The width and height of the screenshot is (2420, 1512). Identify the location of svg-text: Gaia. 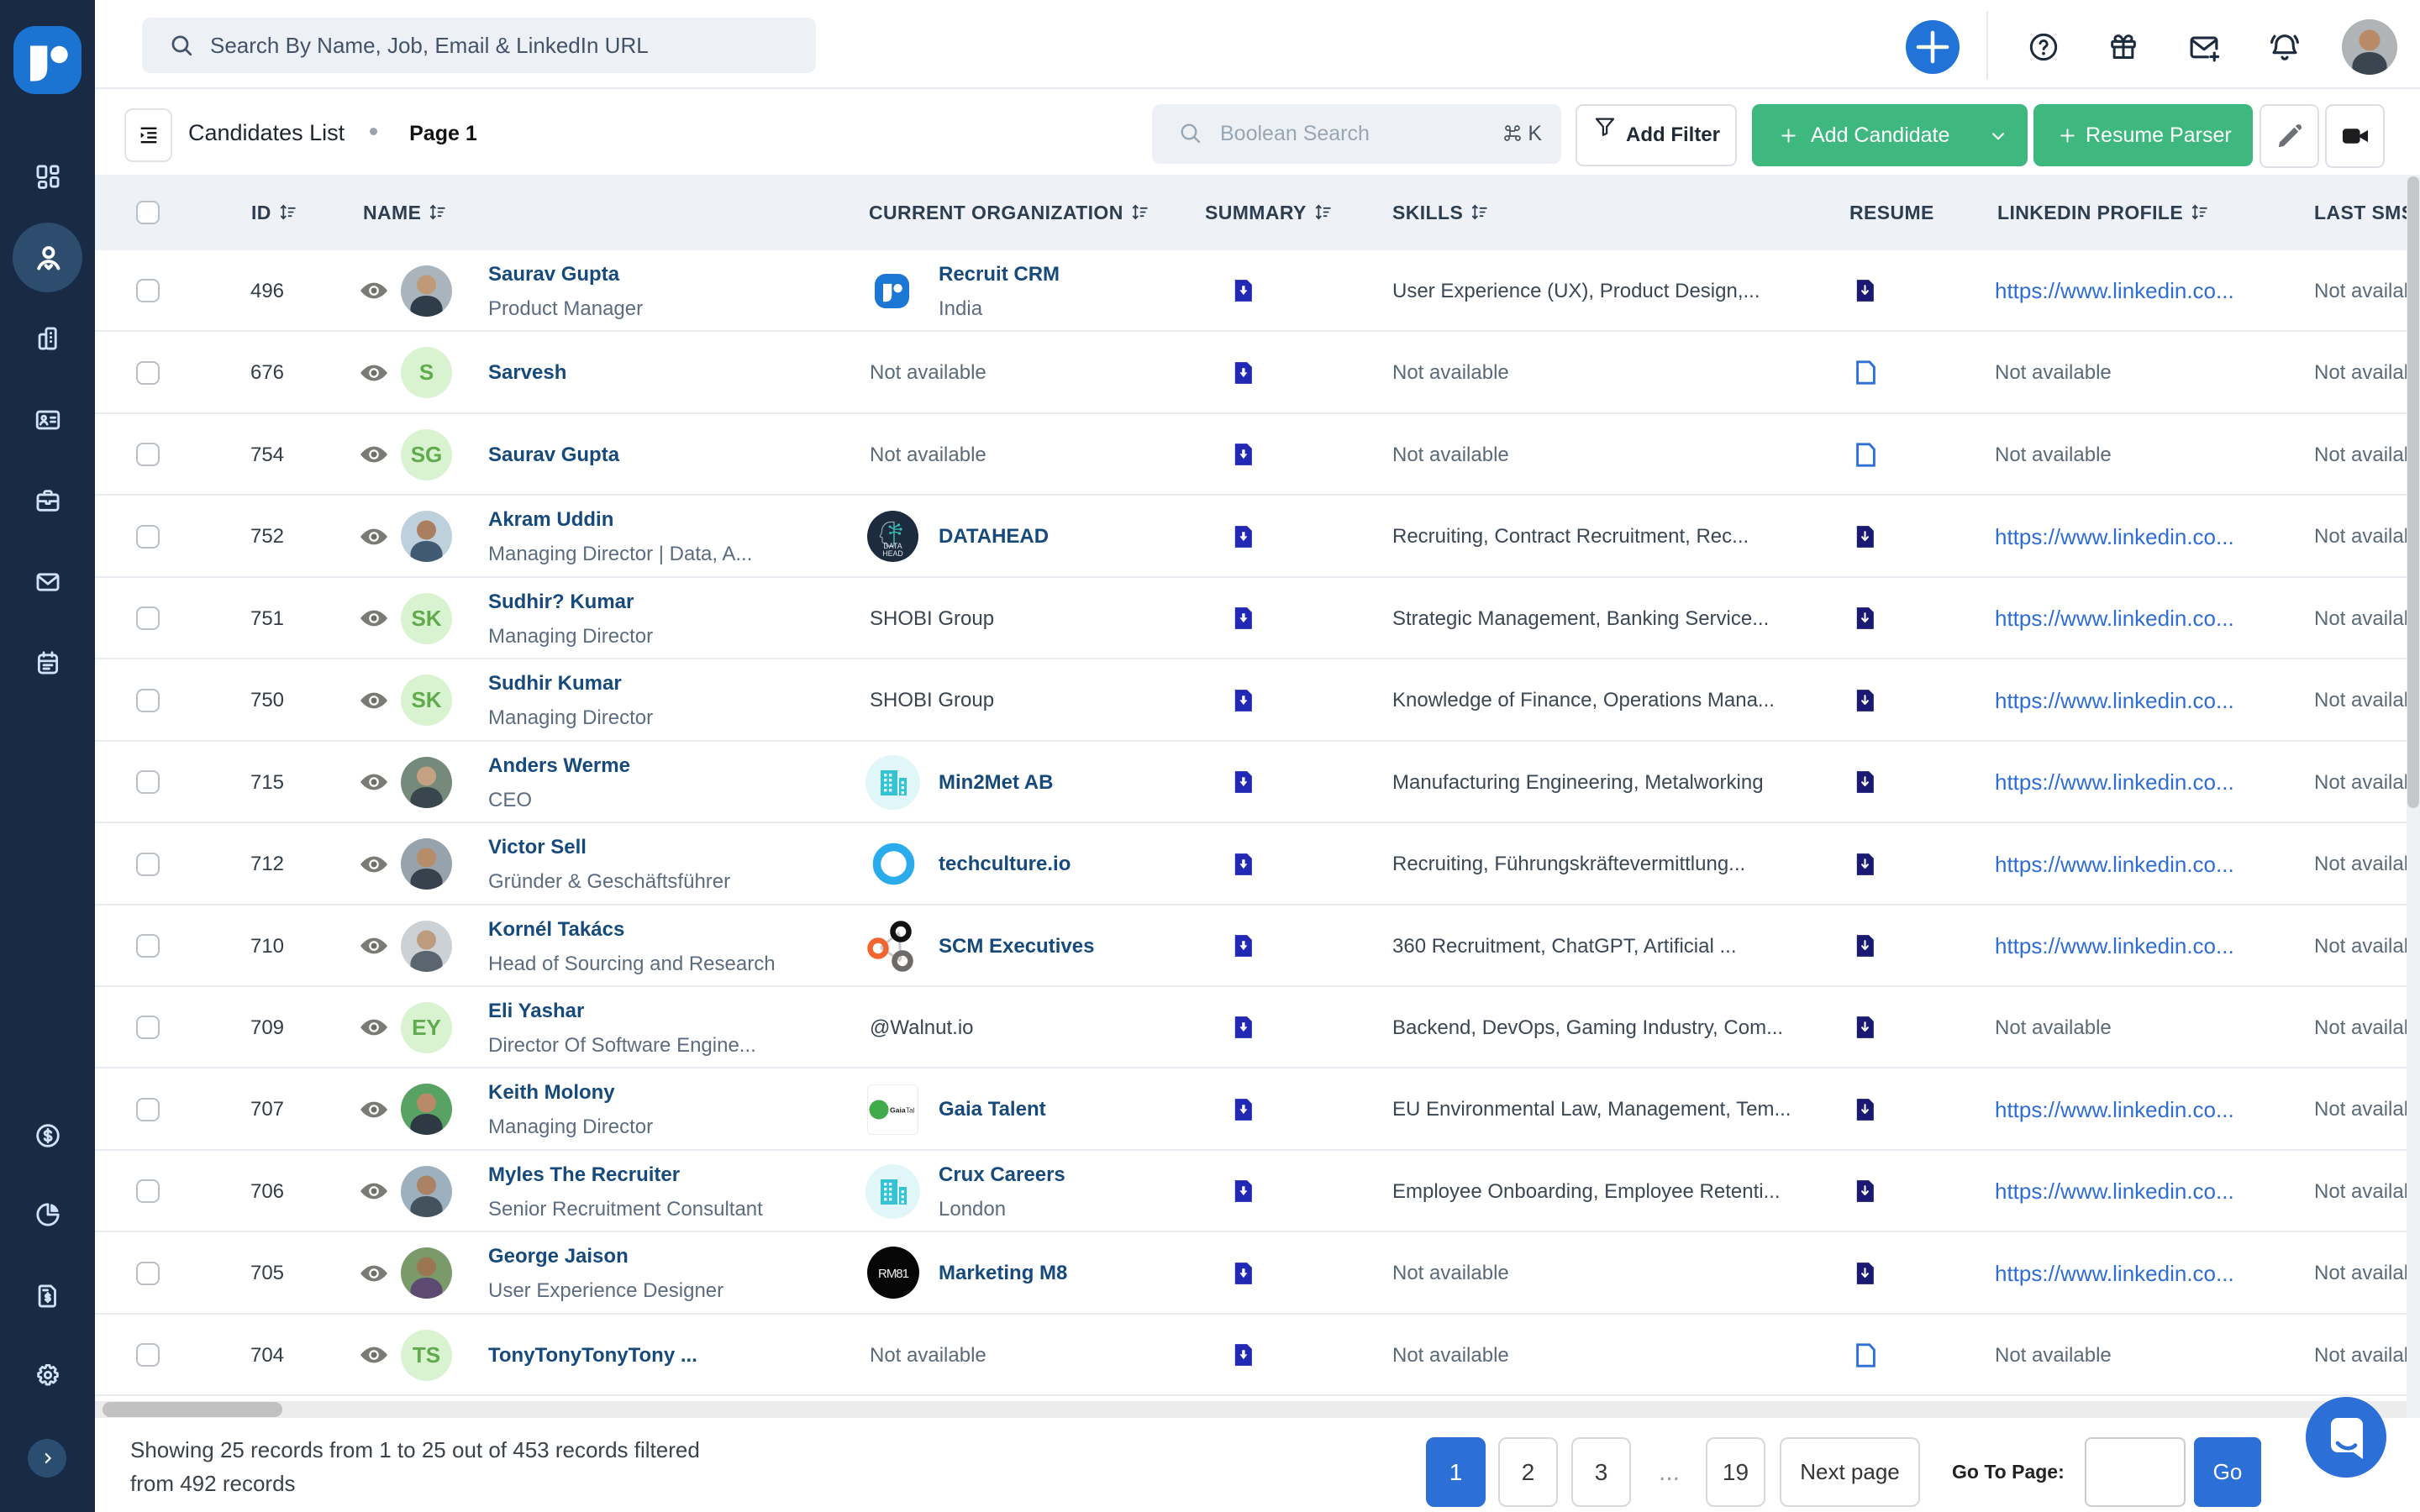
(898, 1110).